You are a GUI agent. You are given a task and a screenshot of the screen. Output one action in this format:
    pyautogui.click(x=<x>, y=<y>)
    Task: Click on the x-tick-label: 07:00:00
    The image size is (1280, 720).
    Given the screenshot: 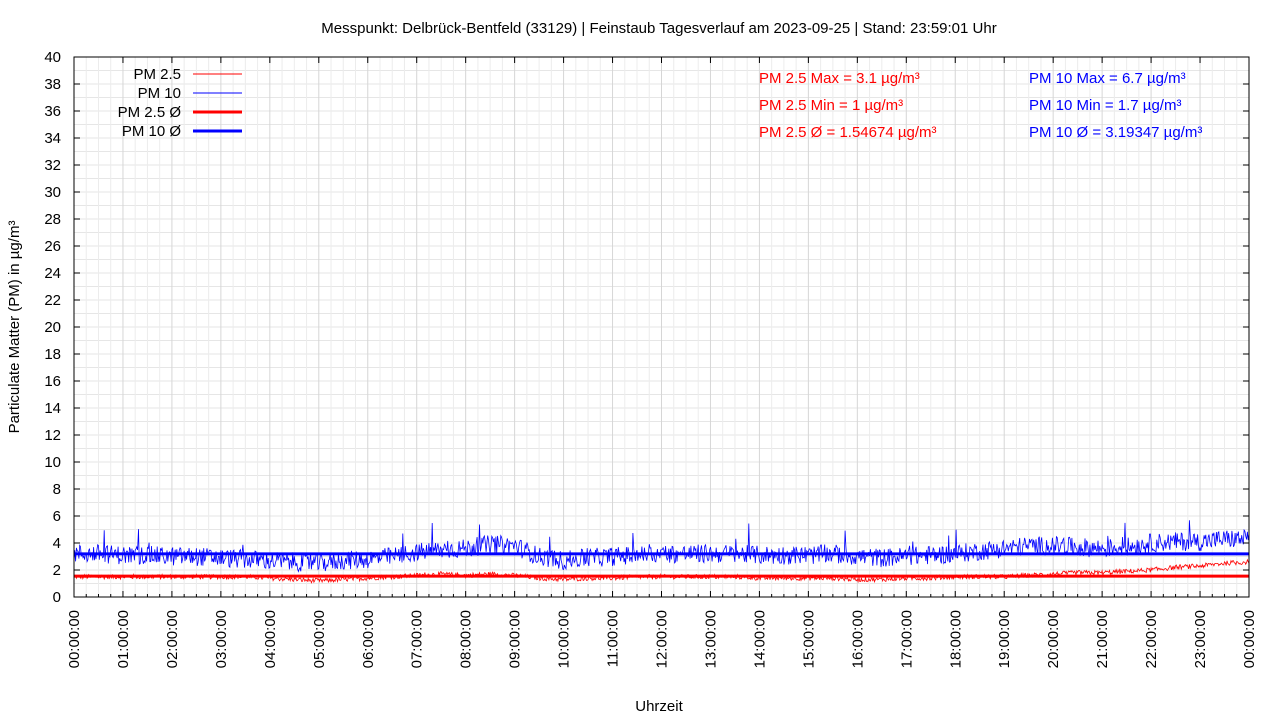 What is the action you would take?
    pyautogui.click(x=417, y=639)
    